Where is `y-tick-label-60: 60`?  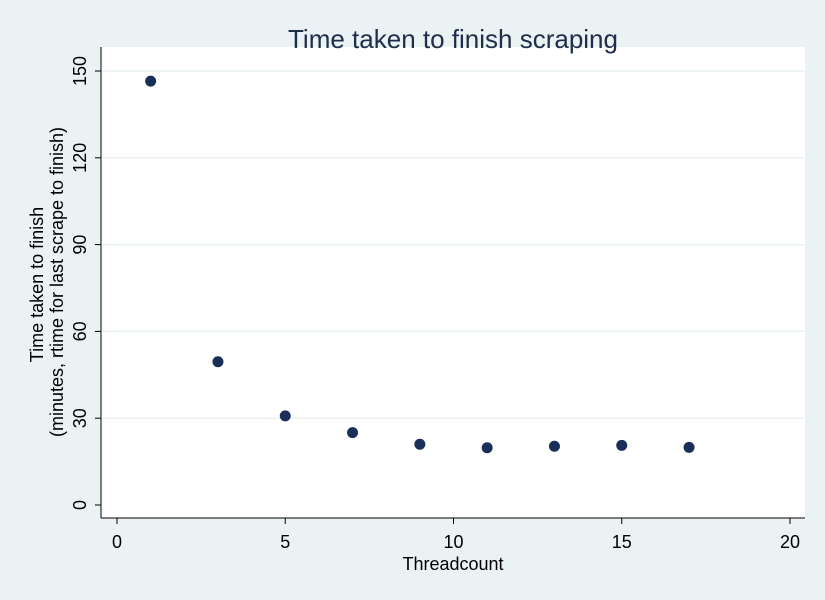 y-tick-label-60: 60 is located at coordinates (80, 331).